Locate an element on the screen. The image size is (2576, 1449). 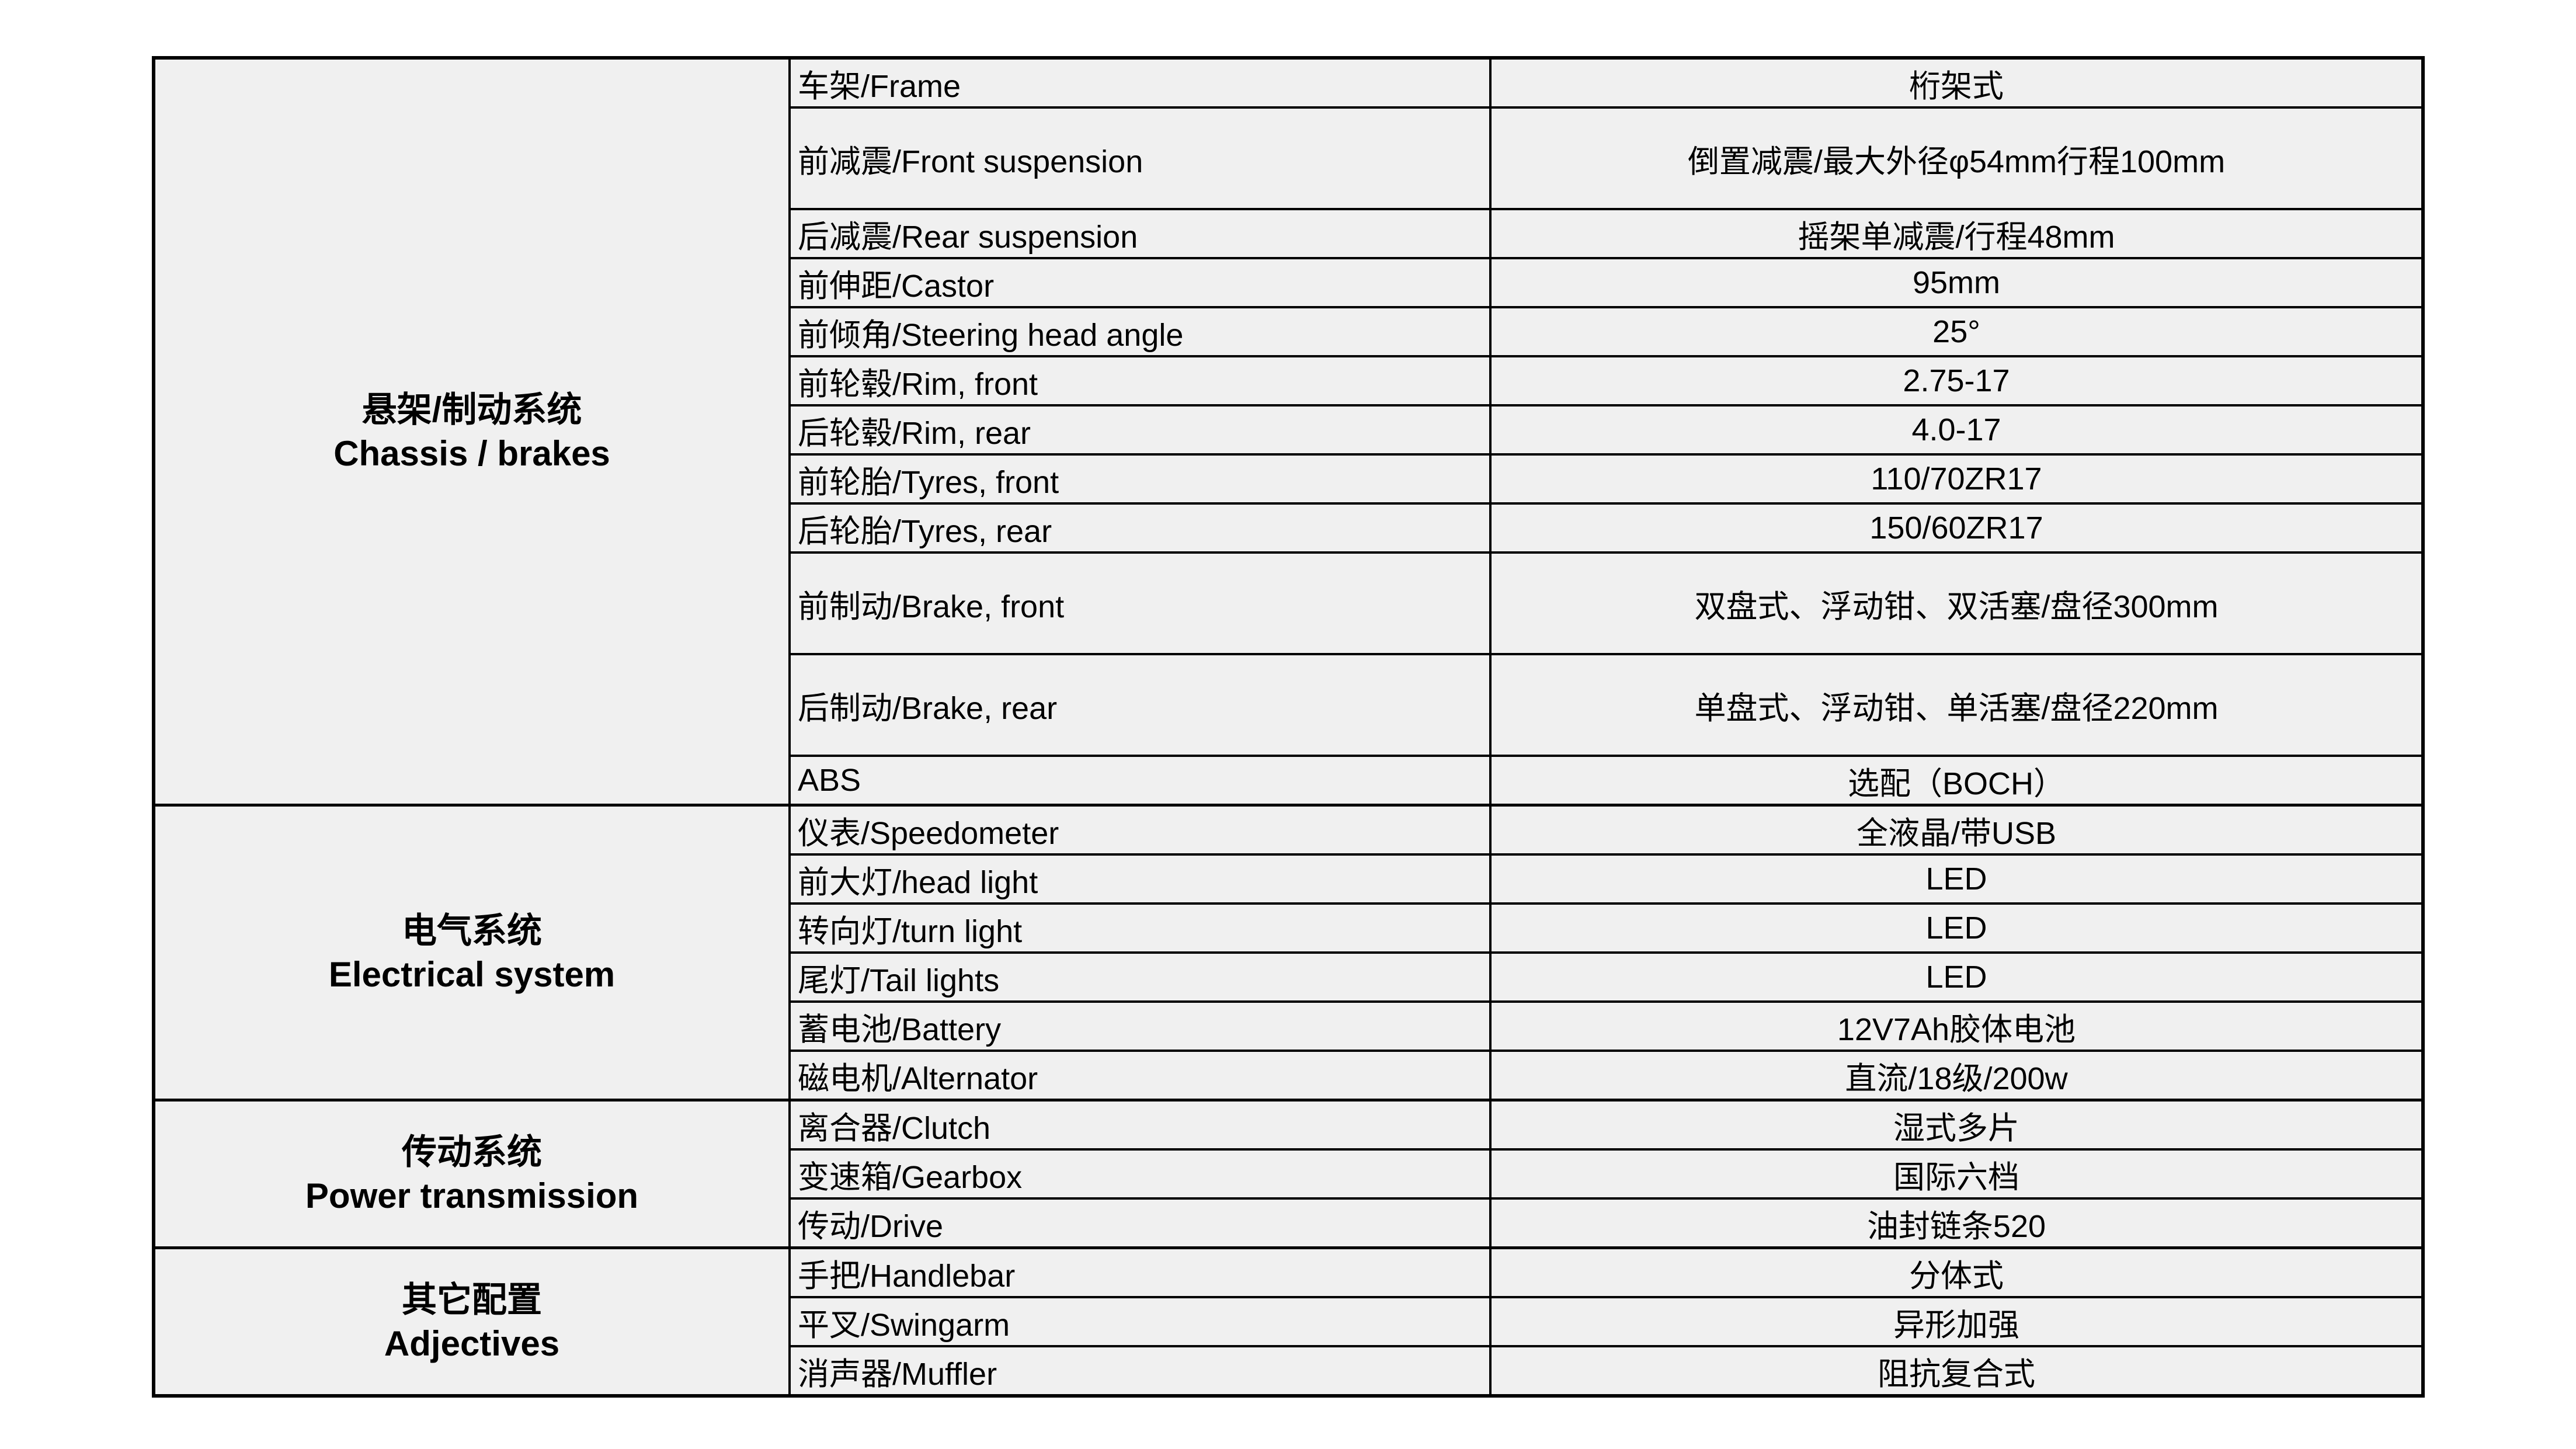
section-header: 悬架/制动系统 Chassis / brakes is located at coordinates (473, 432).